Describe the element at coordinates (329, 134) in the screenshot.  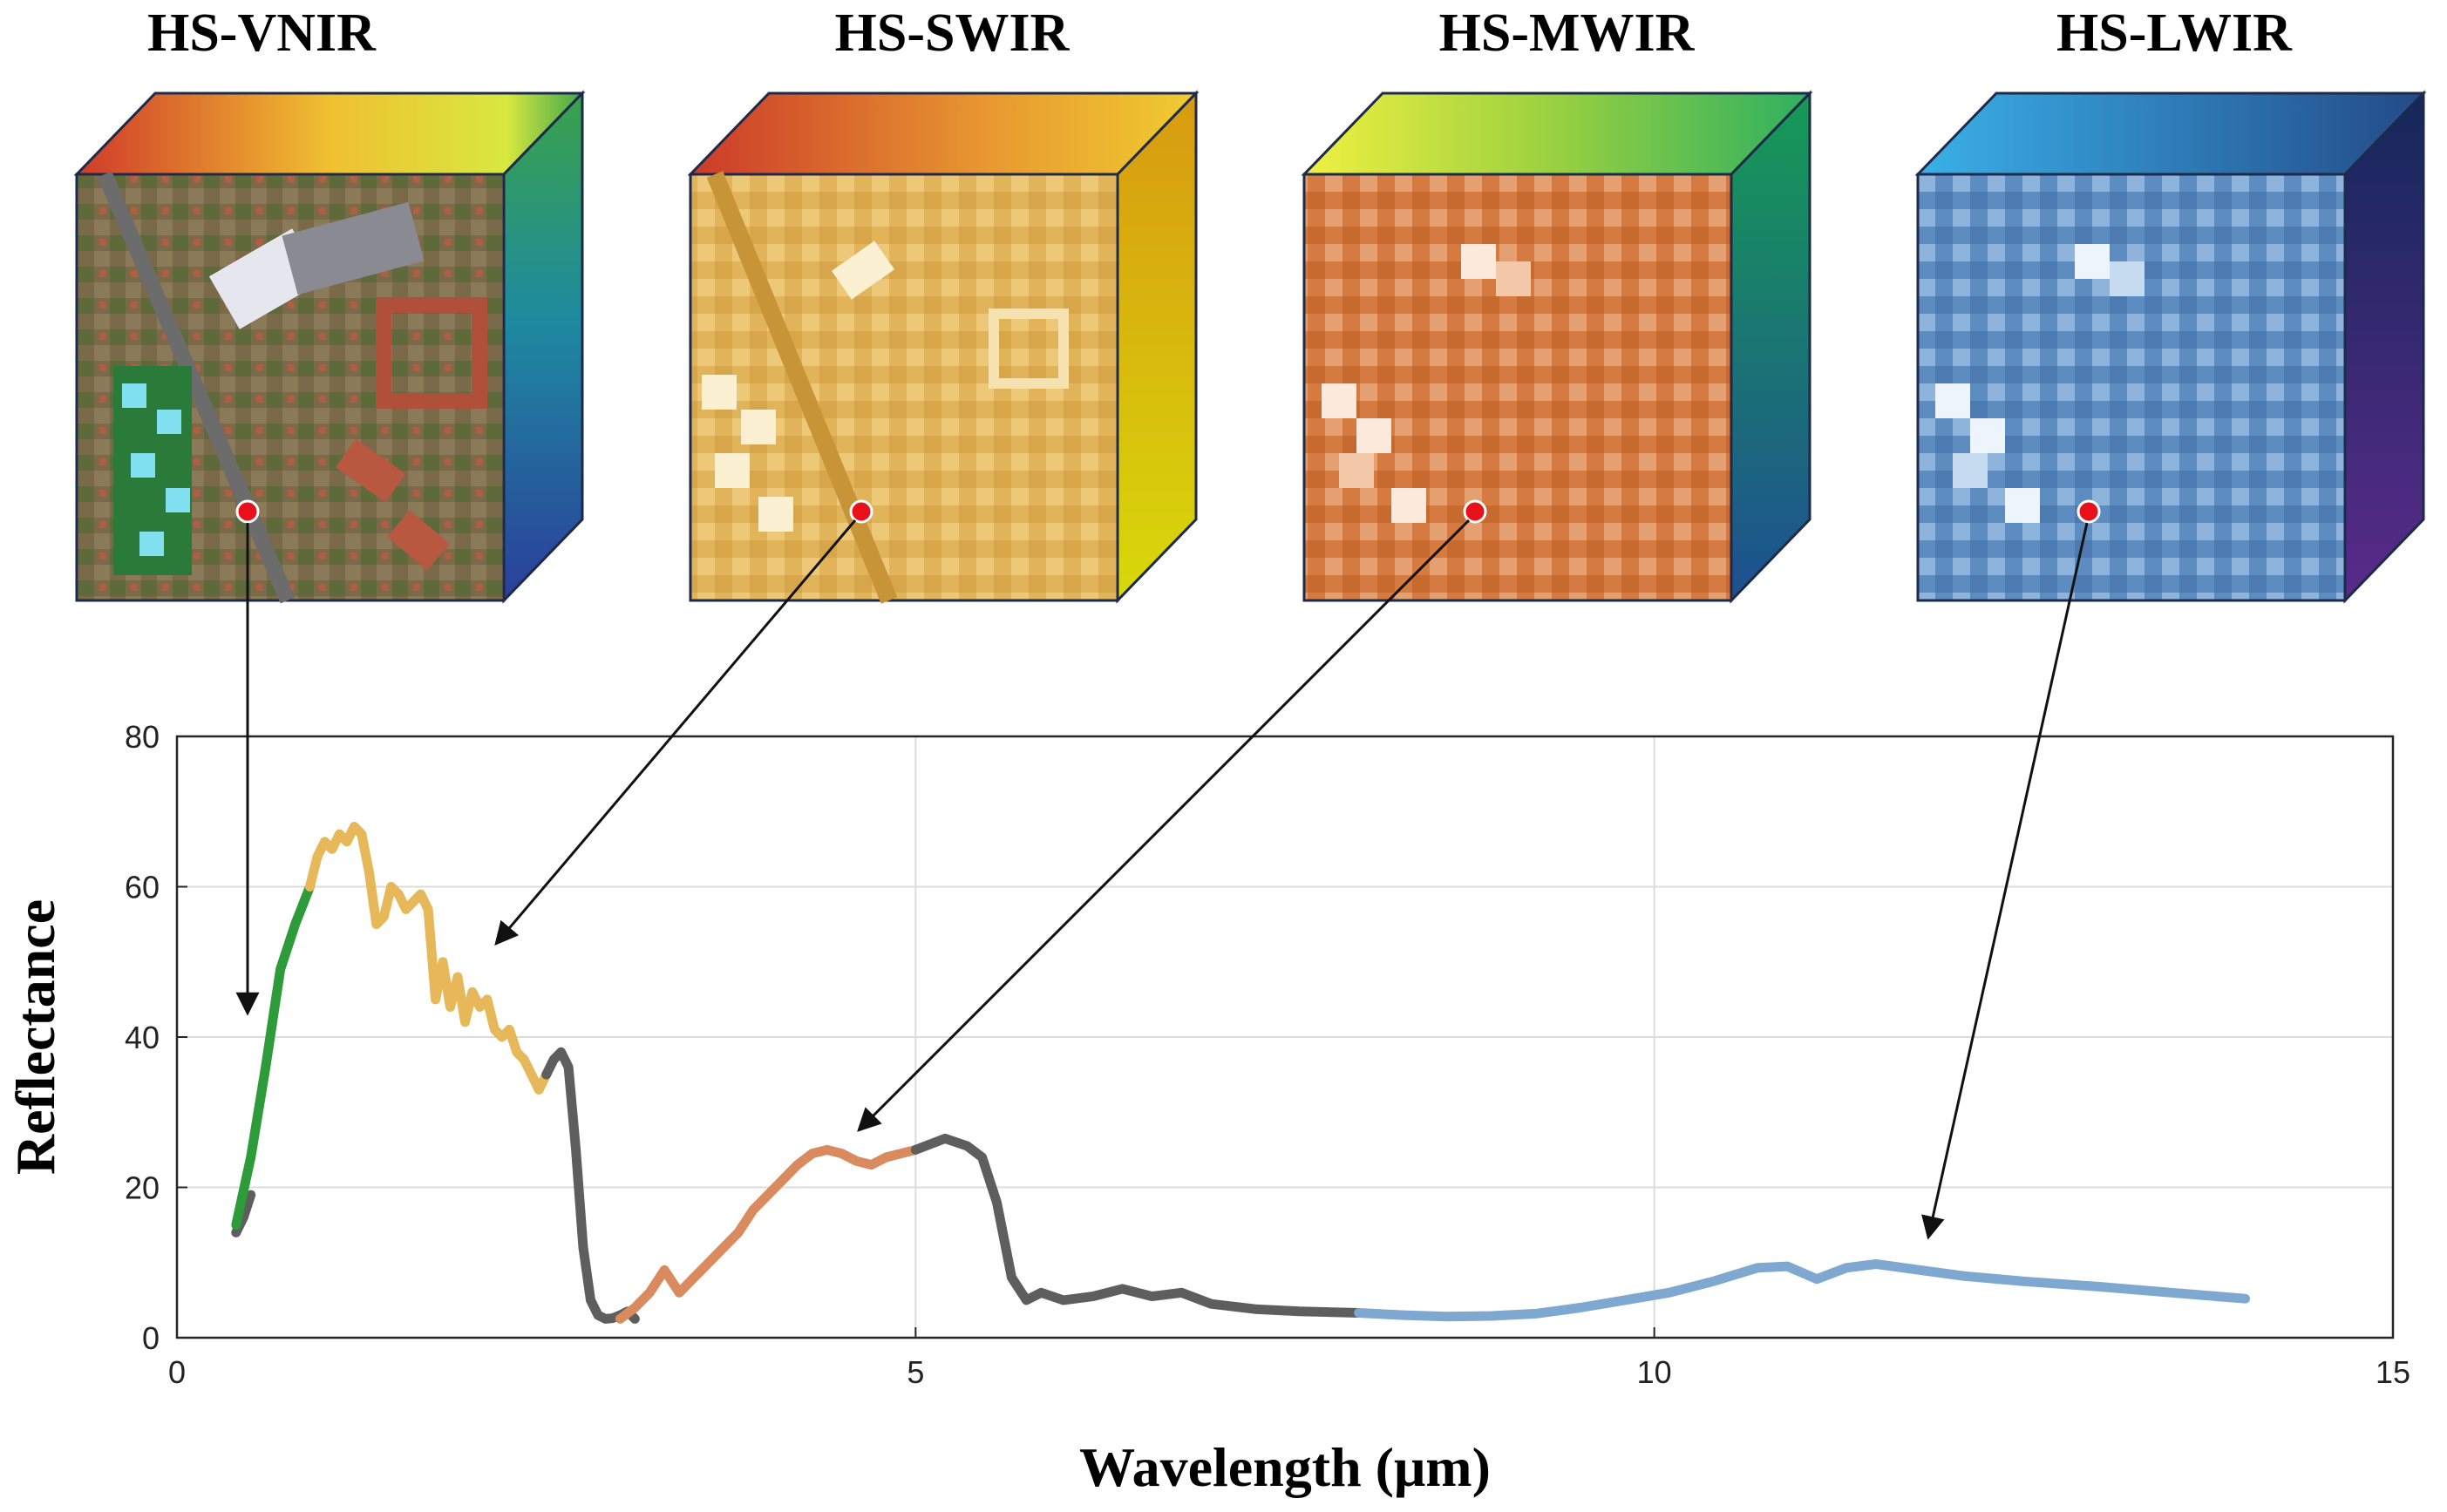
I see `vnir-top-face` at that location.